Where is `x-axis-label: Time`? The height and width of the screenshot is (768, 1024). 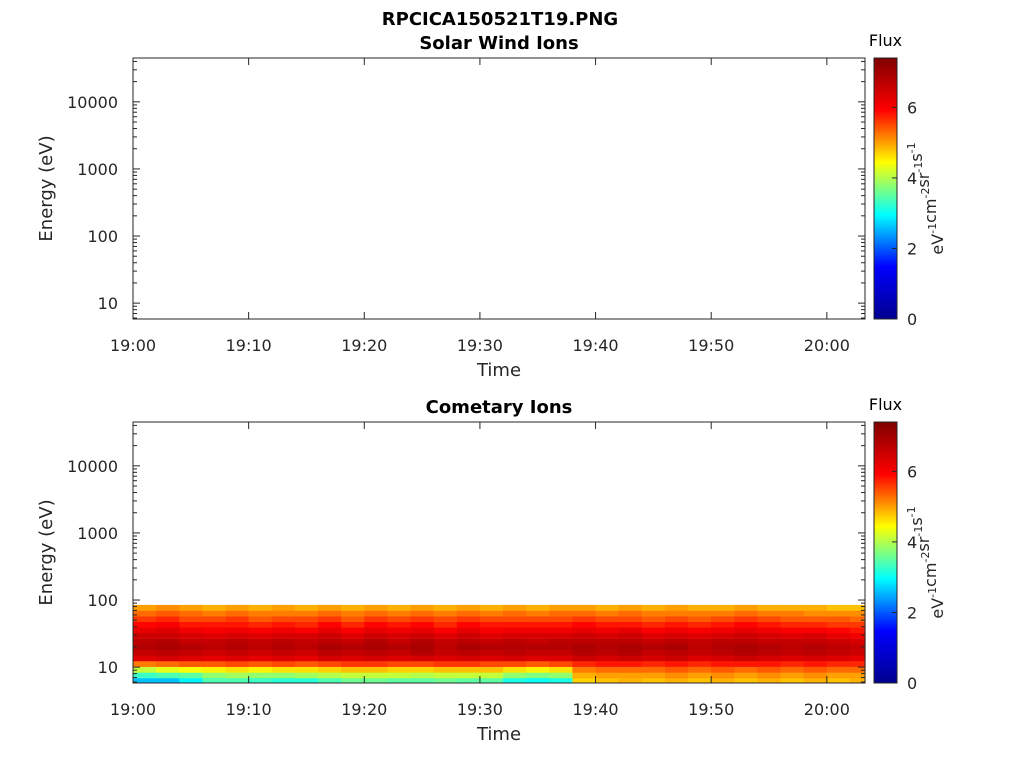 x-axis-label: Time is located at coordinates (498, 734).